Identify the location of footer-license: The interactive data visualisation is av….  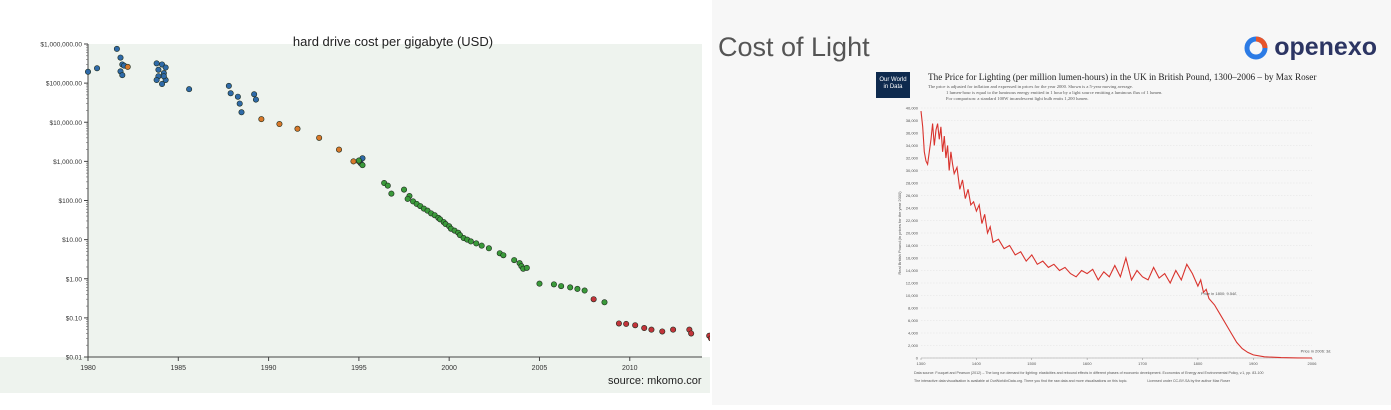
(1072, 381).